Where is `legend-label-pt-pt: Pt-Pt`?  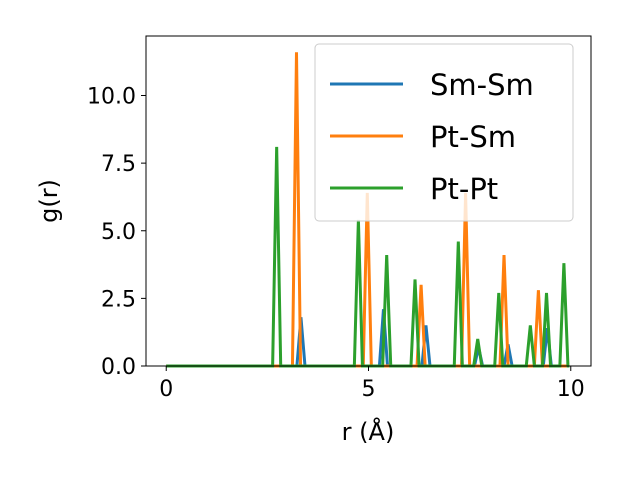
legend-label-pt-pt: Pt-Pt is located at coordinates (464, 189).